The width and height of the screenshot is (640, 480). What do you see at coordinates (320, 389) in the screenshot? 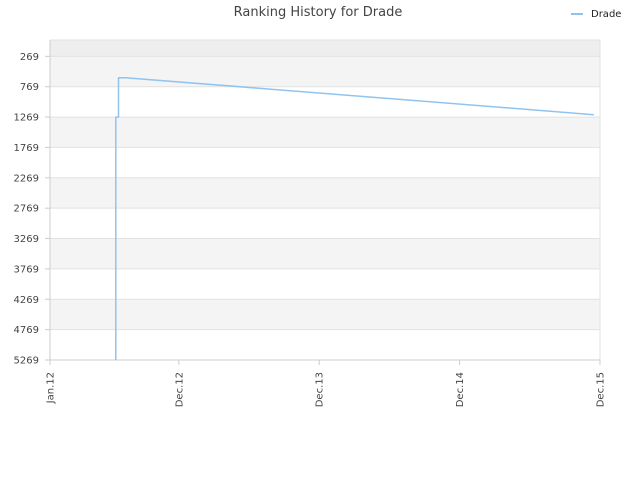
I see `x-tick-label: Dec.13` at bounding box center [320, 389].